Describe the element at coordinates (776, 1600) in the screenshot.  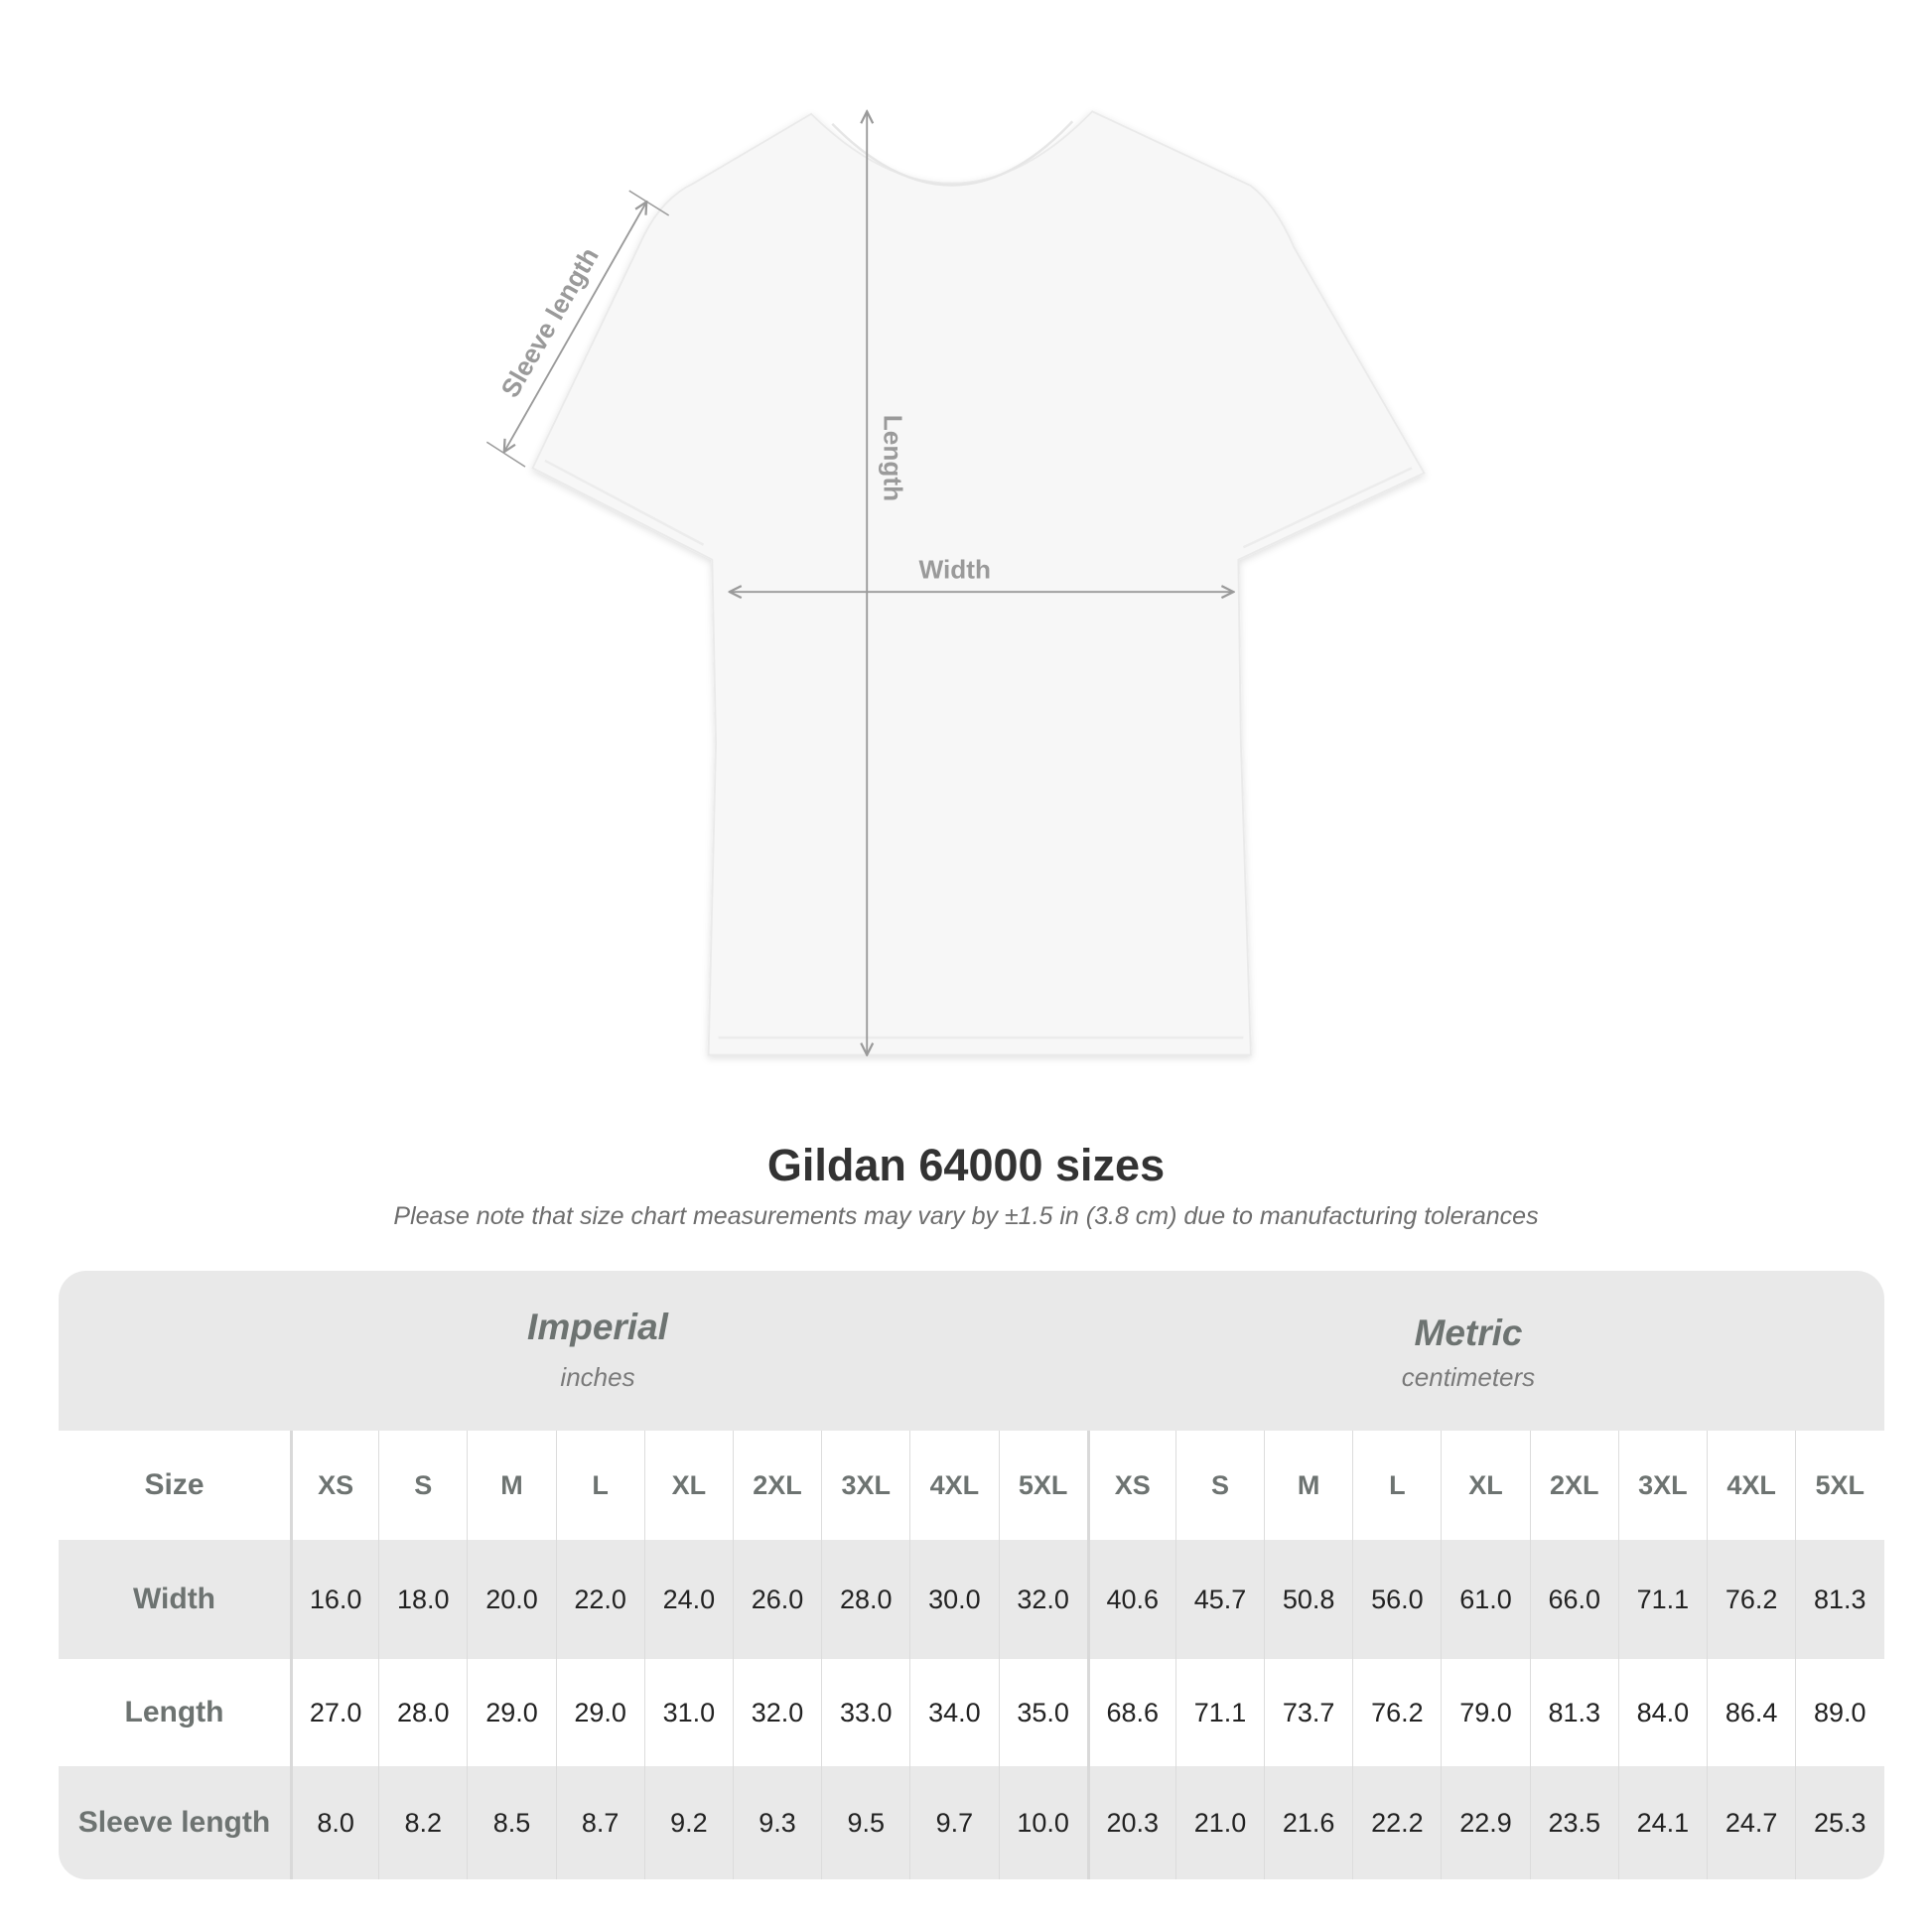
I see `imperial-value-cell: 26.0` at that location.